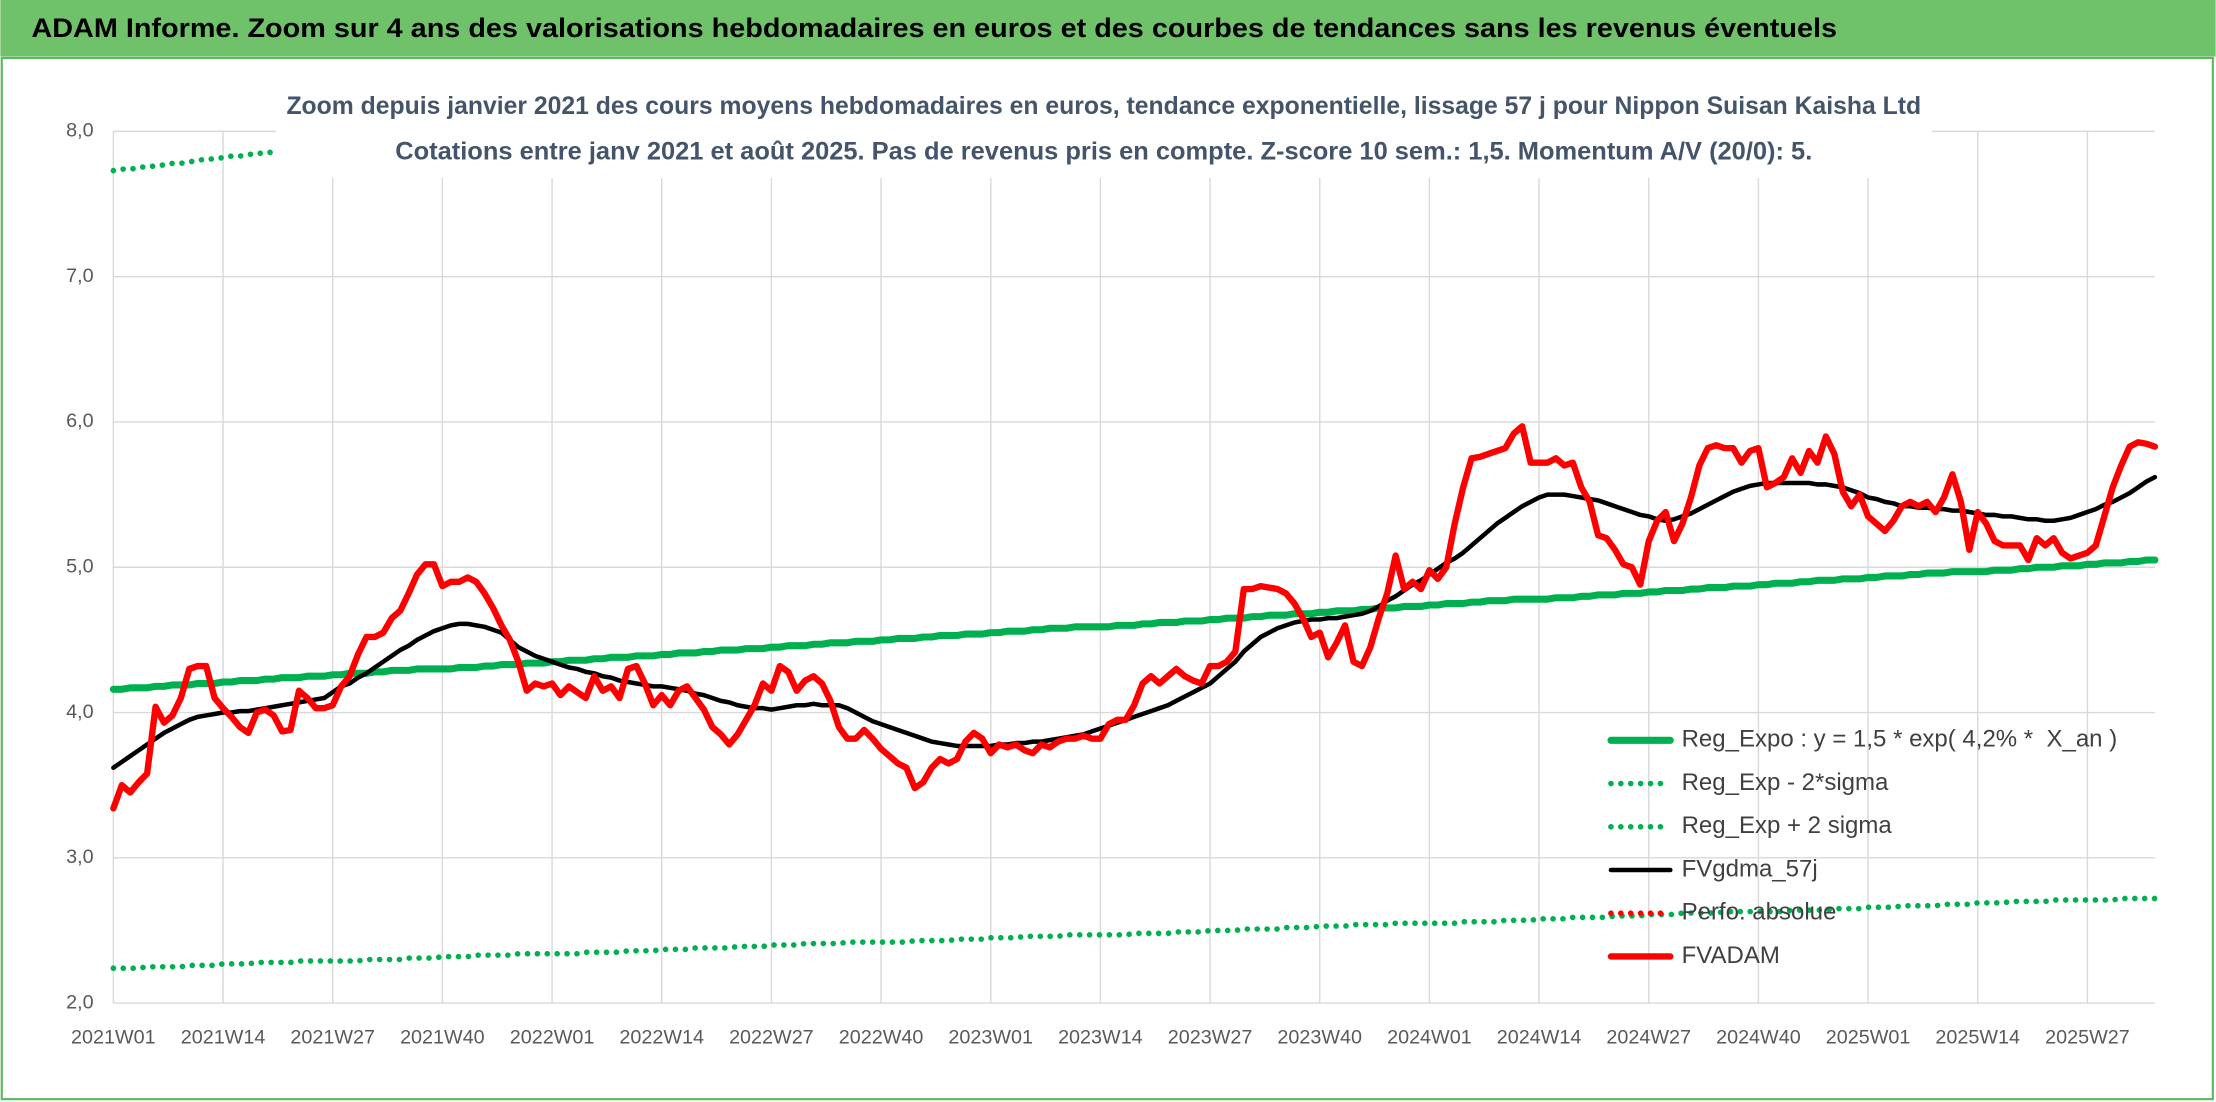 The image size is (2216, 1102). What do you see at coordinates (1429, 1038) in the screenshot?
I see `x-tick-label: 2024W01` at bounding box center [1429, 1038].